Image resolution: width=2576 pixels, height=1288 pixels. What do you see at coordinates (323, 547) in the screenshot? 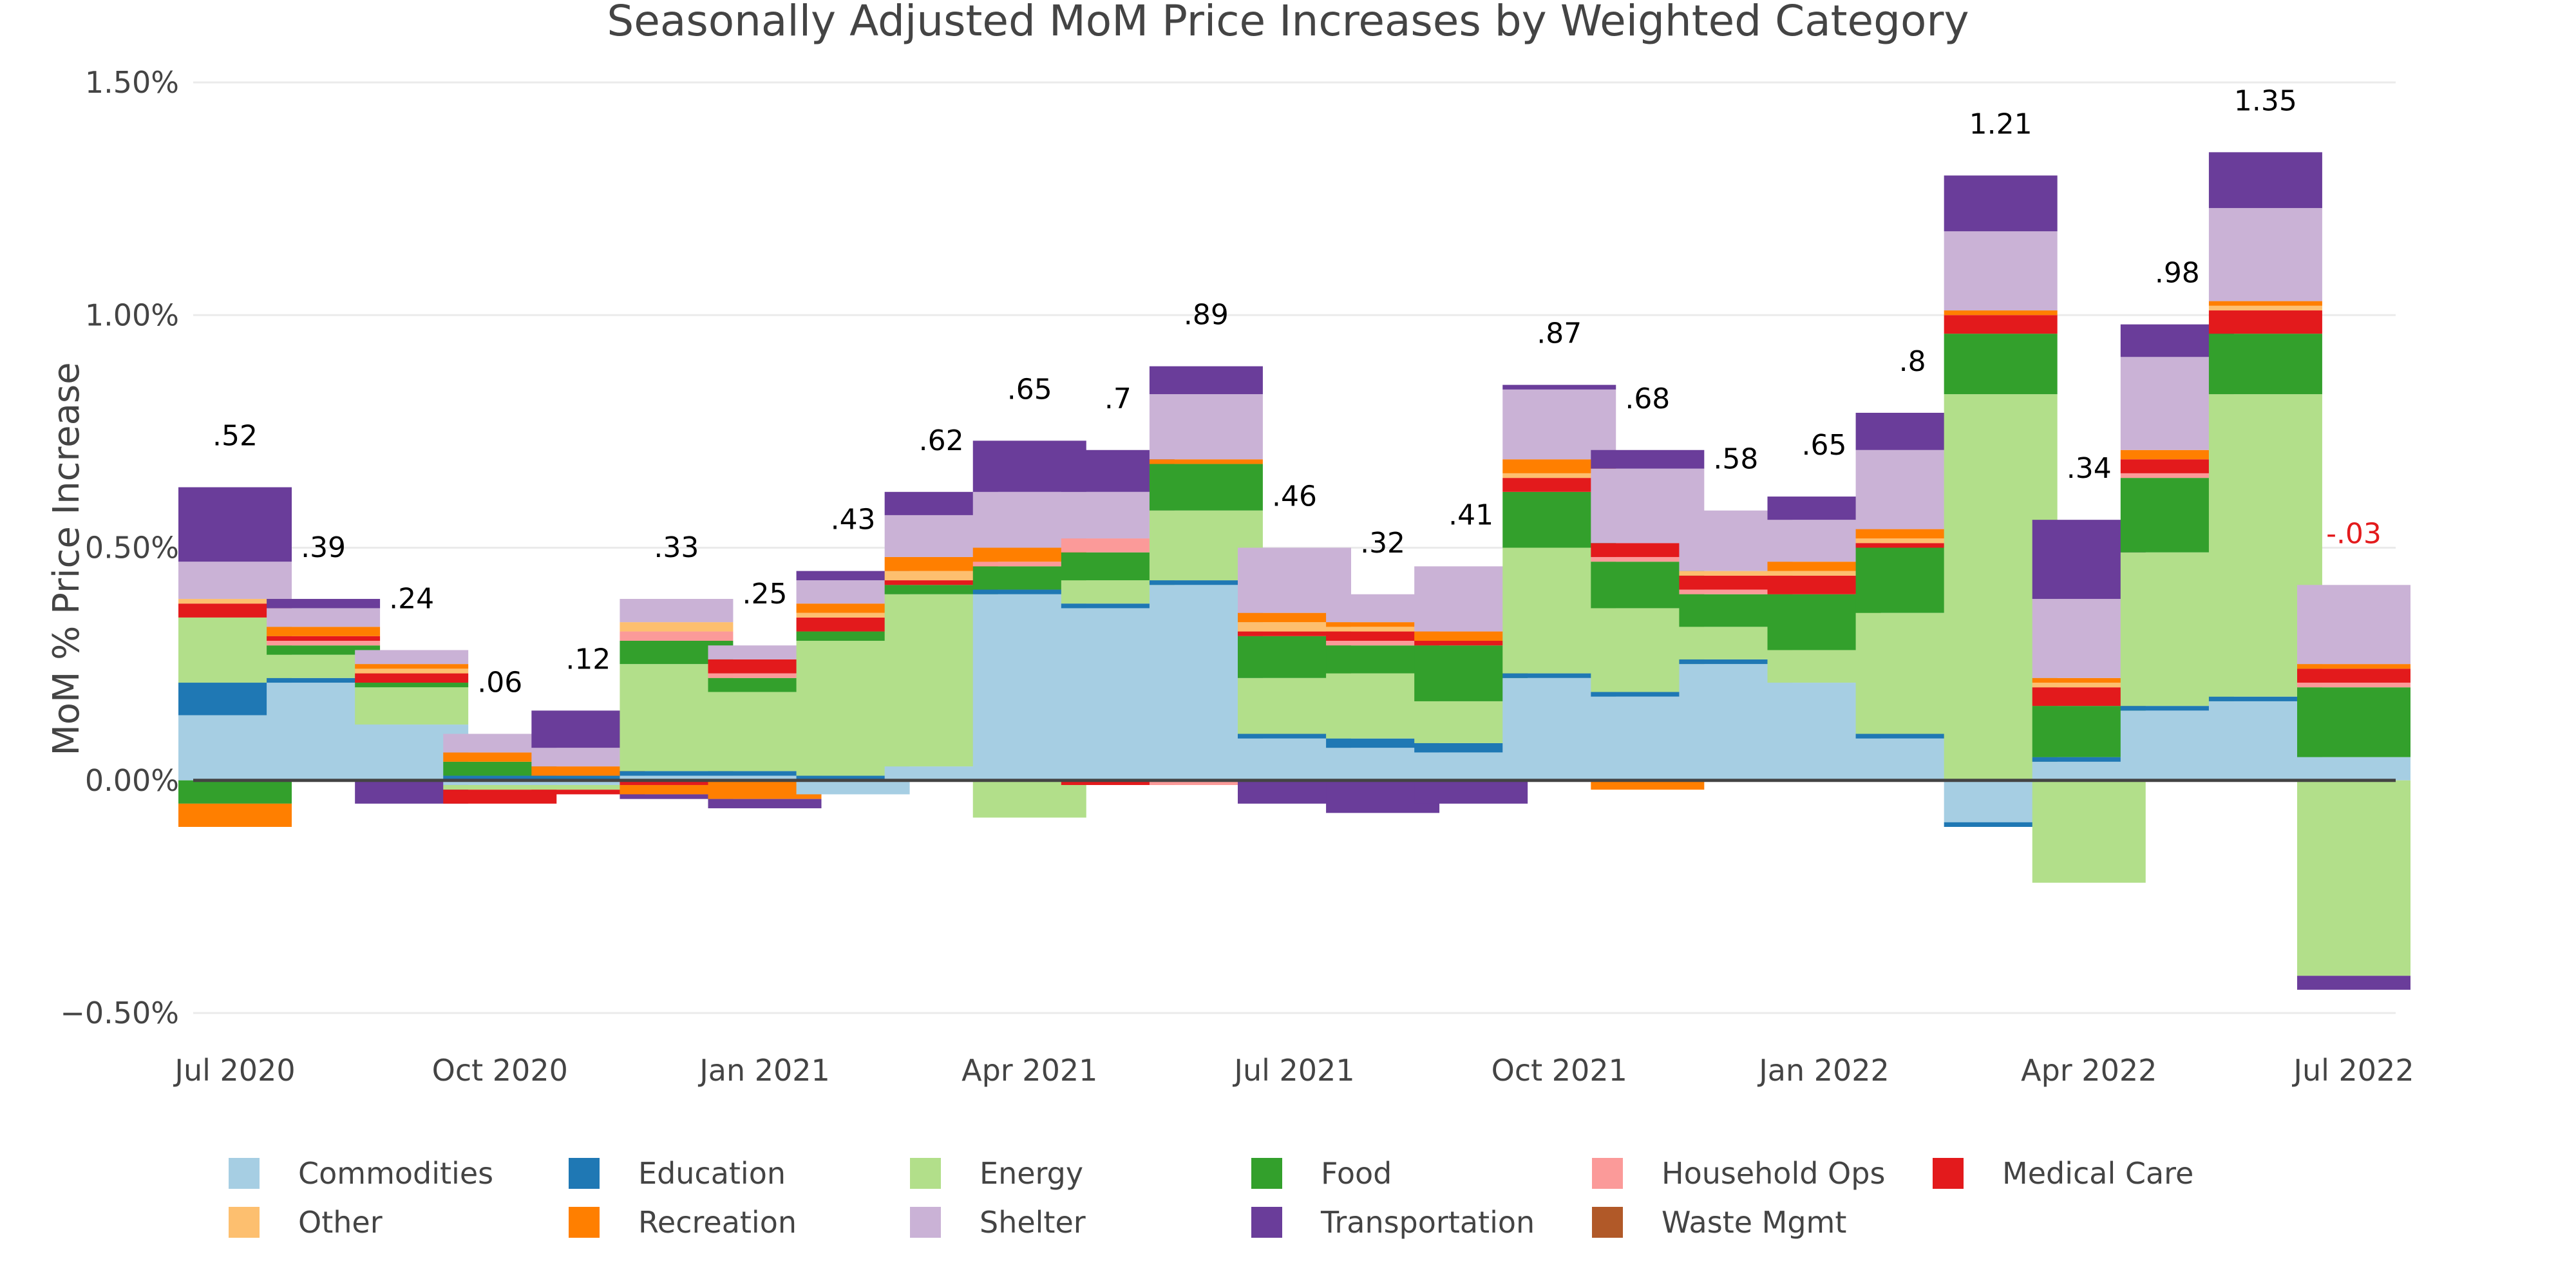
I see `bar-total-label: .39` at bounding box center [323, 547].